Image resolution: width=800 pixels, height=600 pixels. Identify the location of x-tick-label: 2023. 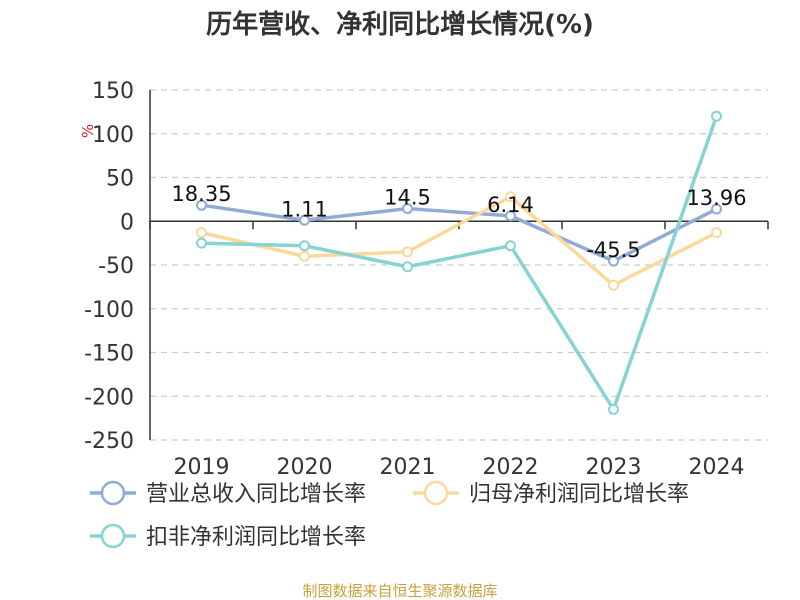
(614, 467).